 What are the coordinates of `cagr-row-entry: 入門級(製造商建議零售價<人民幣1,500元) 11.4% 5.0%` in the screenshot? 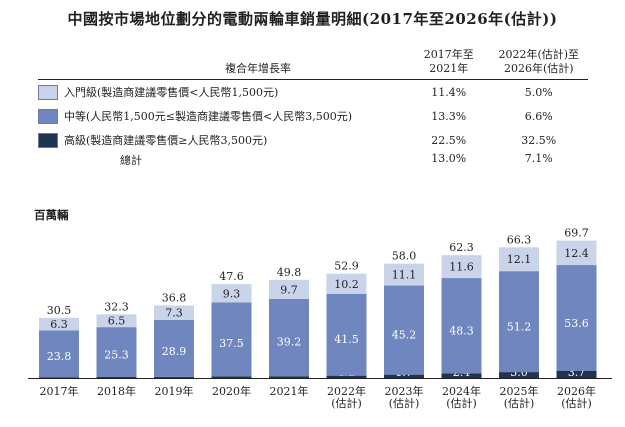 It's located at (313, 92).